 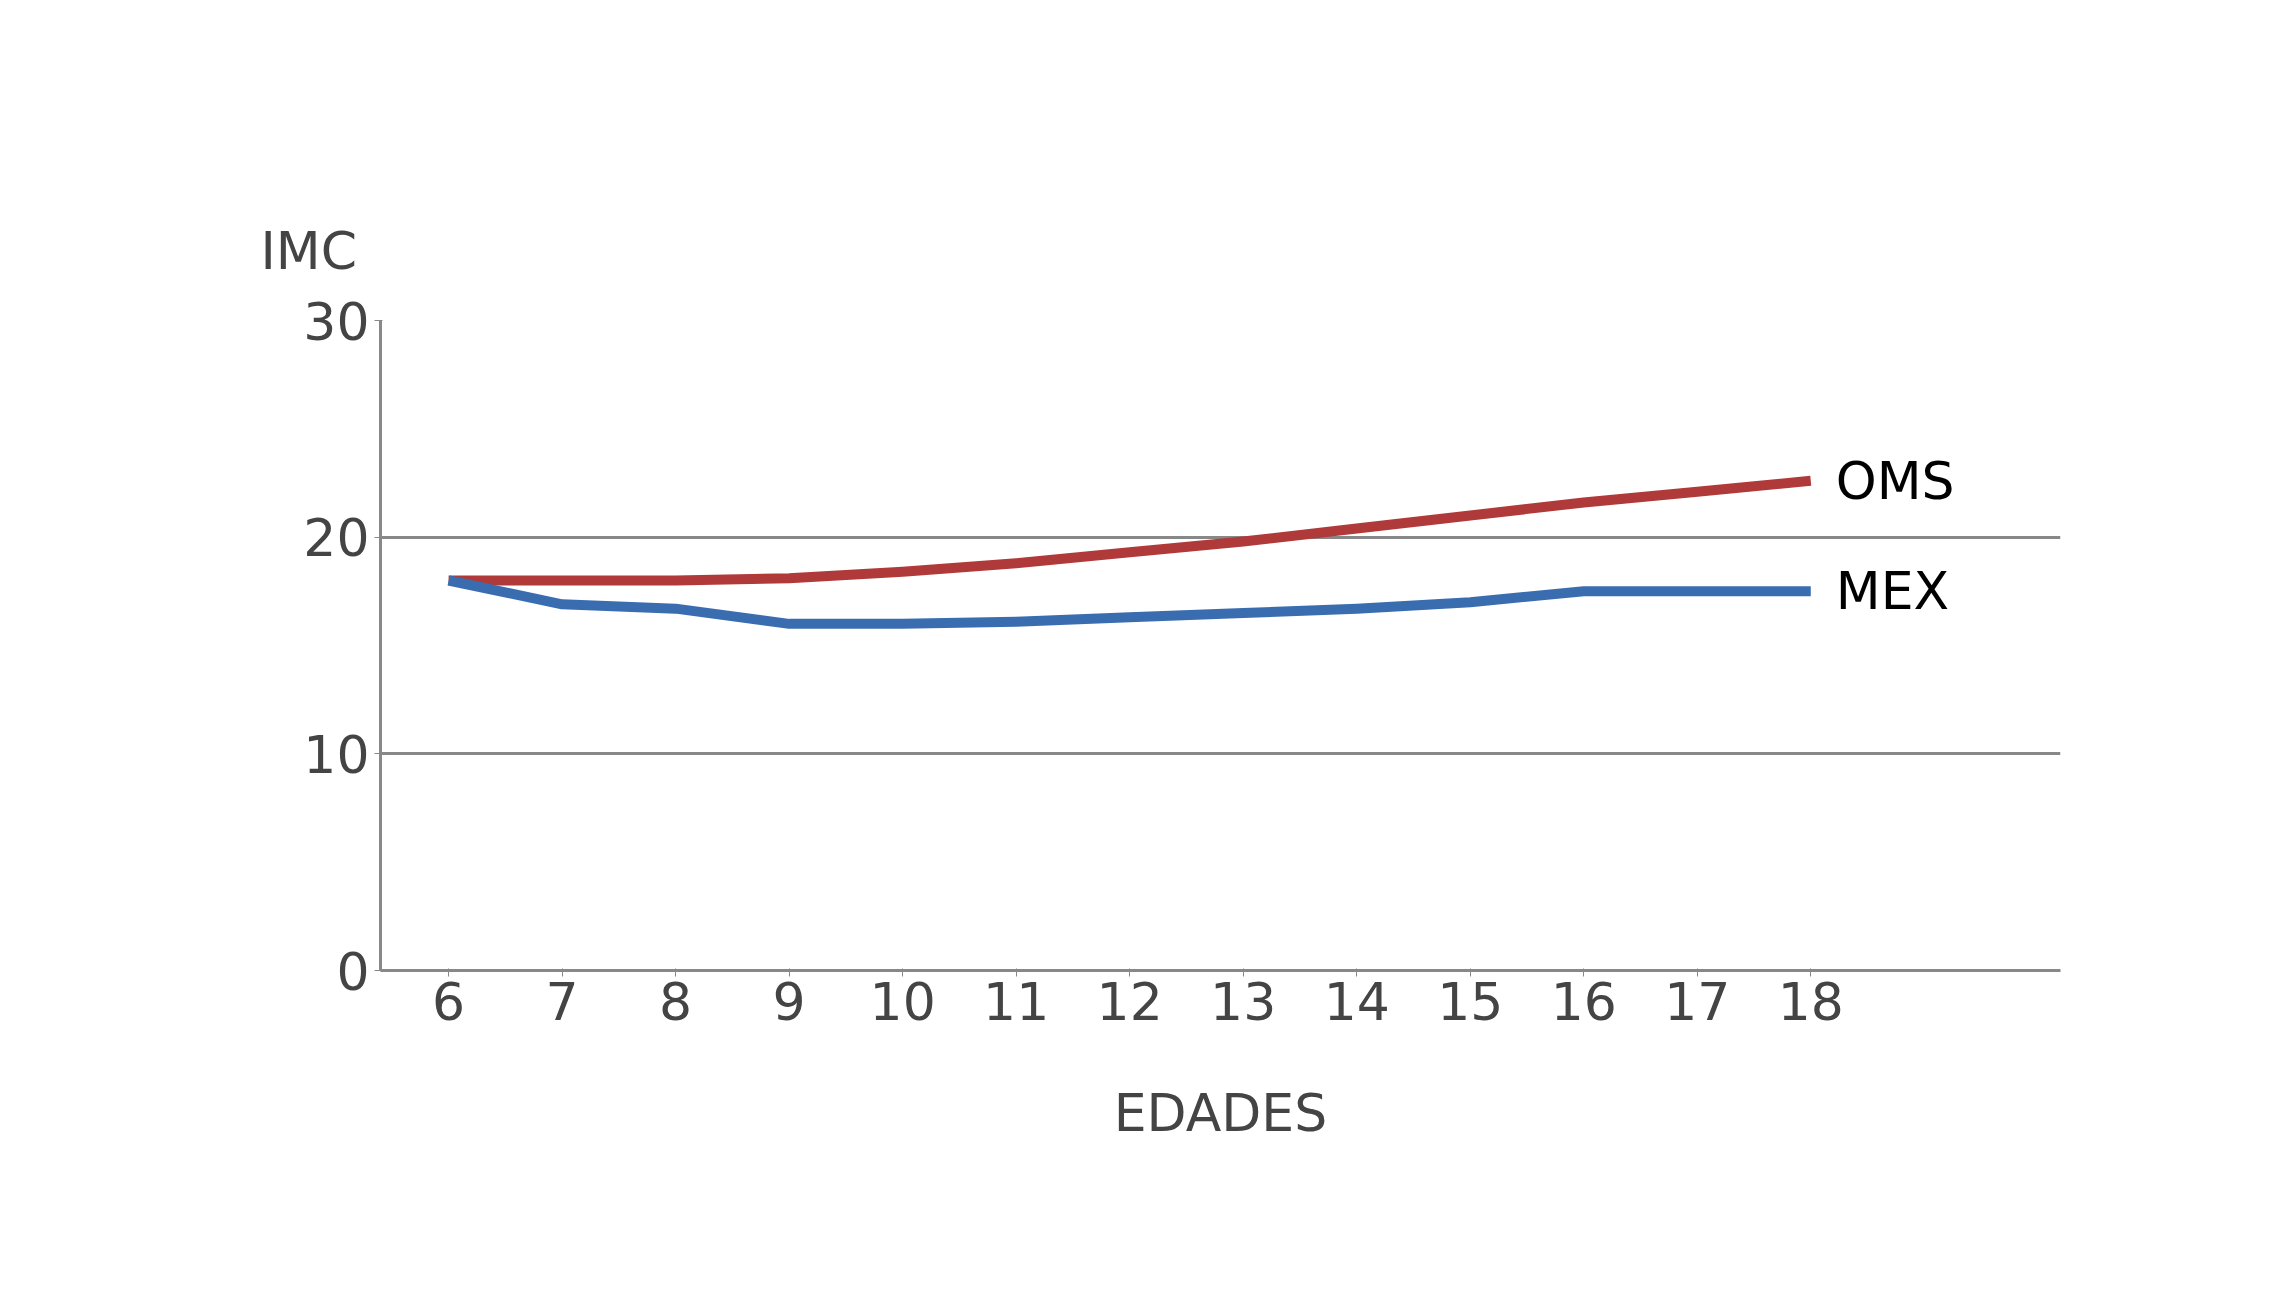 I want to click on series-label: OMS, so click(x=1895, y=480).